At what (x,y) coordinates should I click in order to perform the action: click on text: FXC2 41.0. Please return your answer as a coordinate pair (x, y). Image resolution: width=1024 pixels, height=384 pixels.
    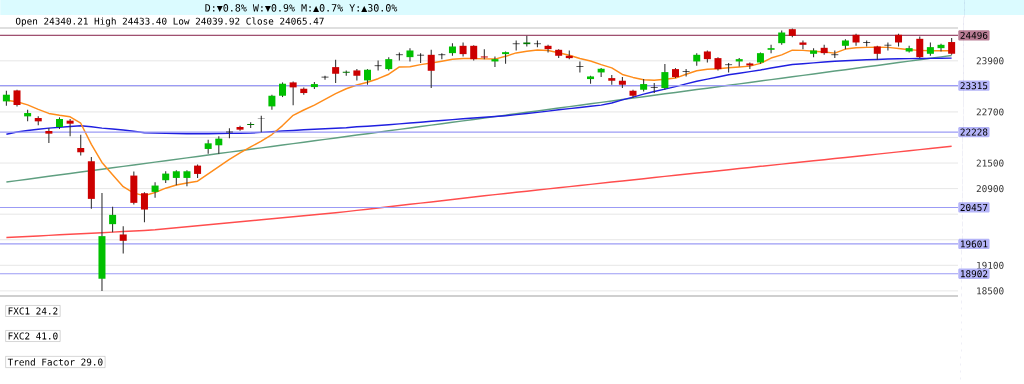
    Looking at the image, I should click on (33, 336).